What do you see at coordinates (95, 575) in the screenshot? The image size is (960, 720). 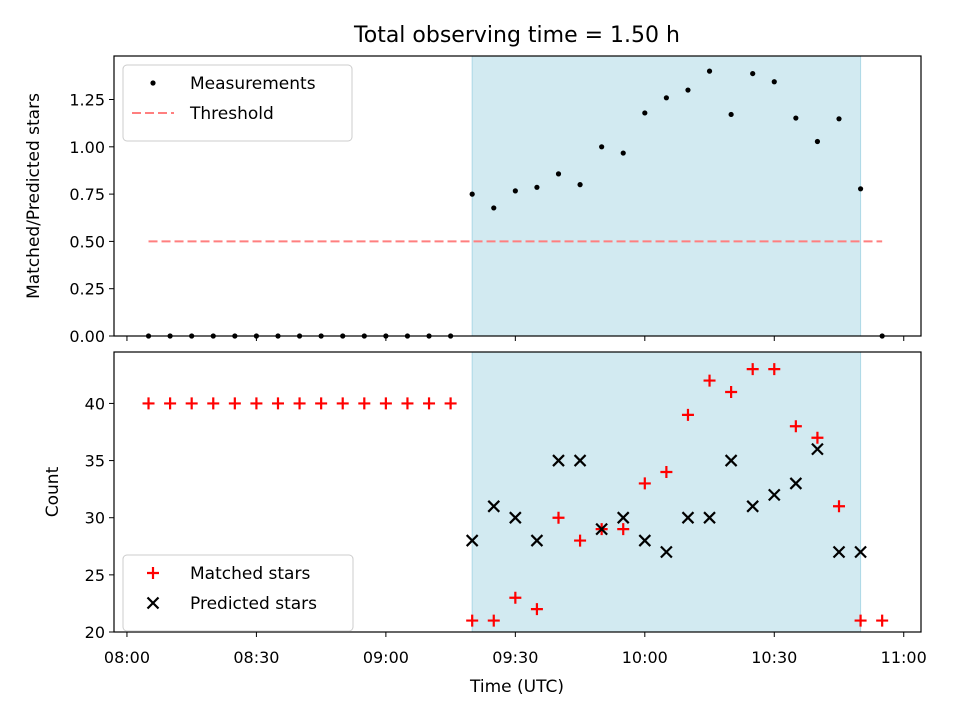 I see `y-tick-label: 25` at bounding box center [95, 575].